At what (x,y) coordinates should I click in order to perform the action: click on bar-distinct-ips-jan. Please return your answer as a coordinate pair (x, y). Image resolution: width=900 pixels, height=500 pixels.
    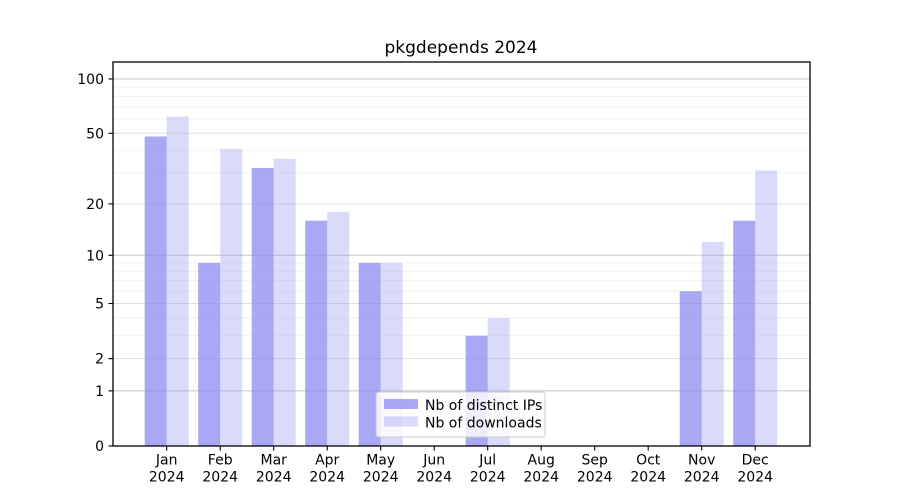
    Looking at the image, I should click on (155, 291).